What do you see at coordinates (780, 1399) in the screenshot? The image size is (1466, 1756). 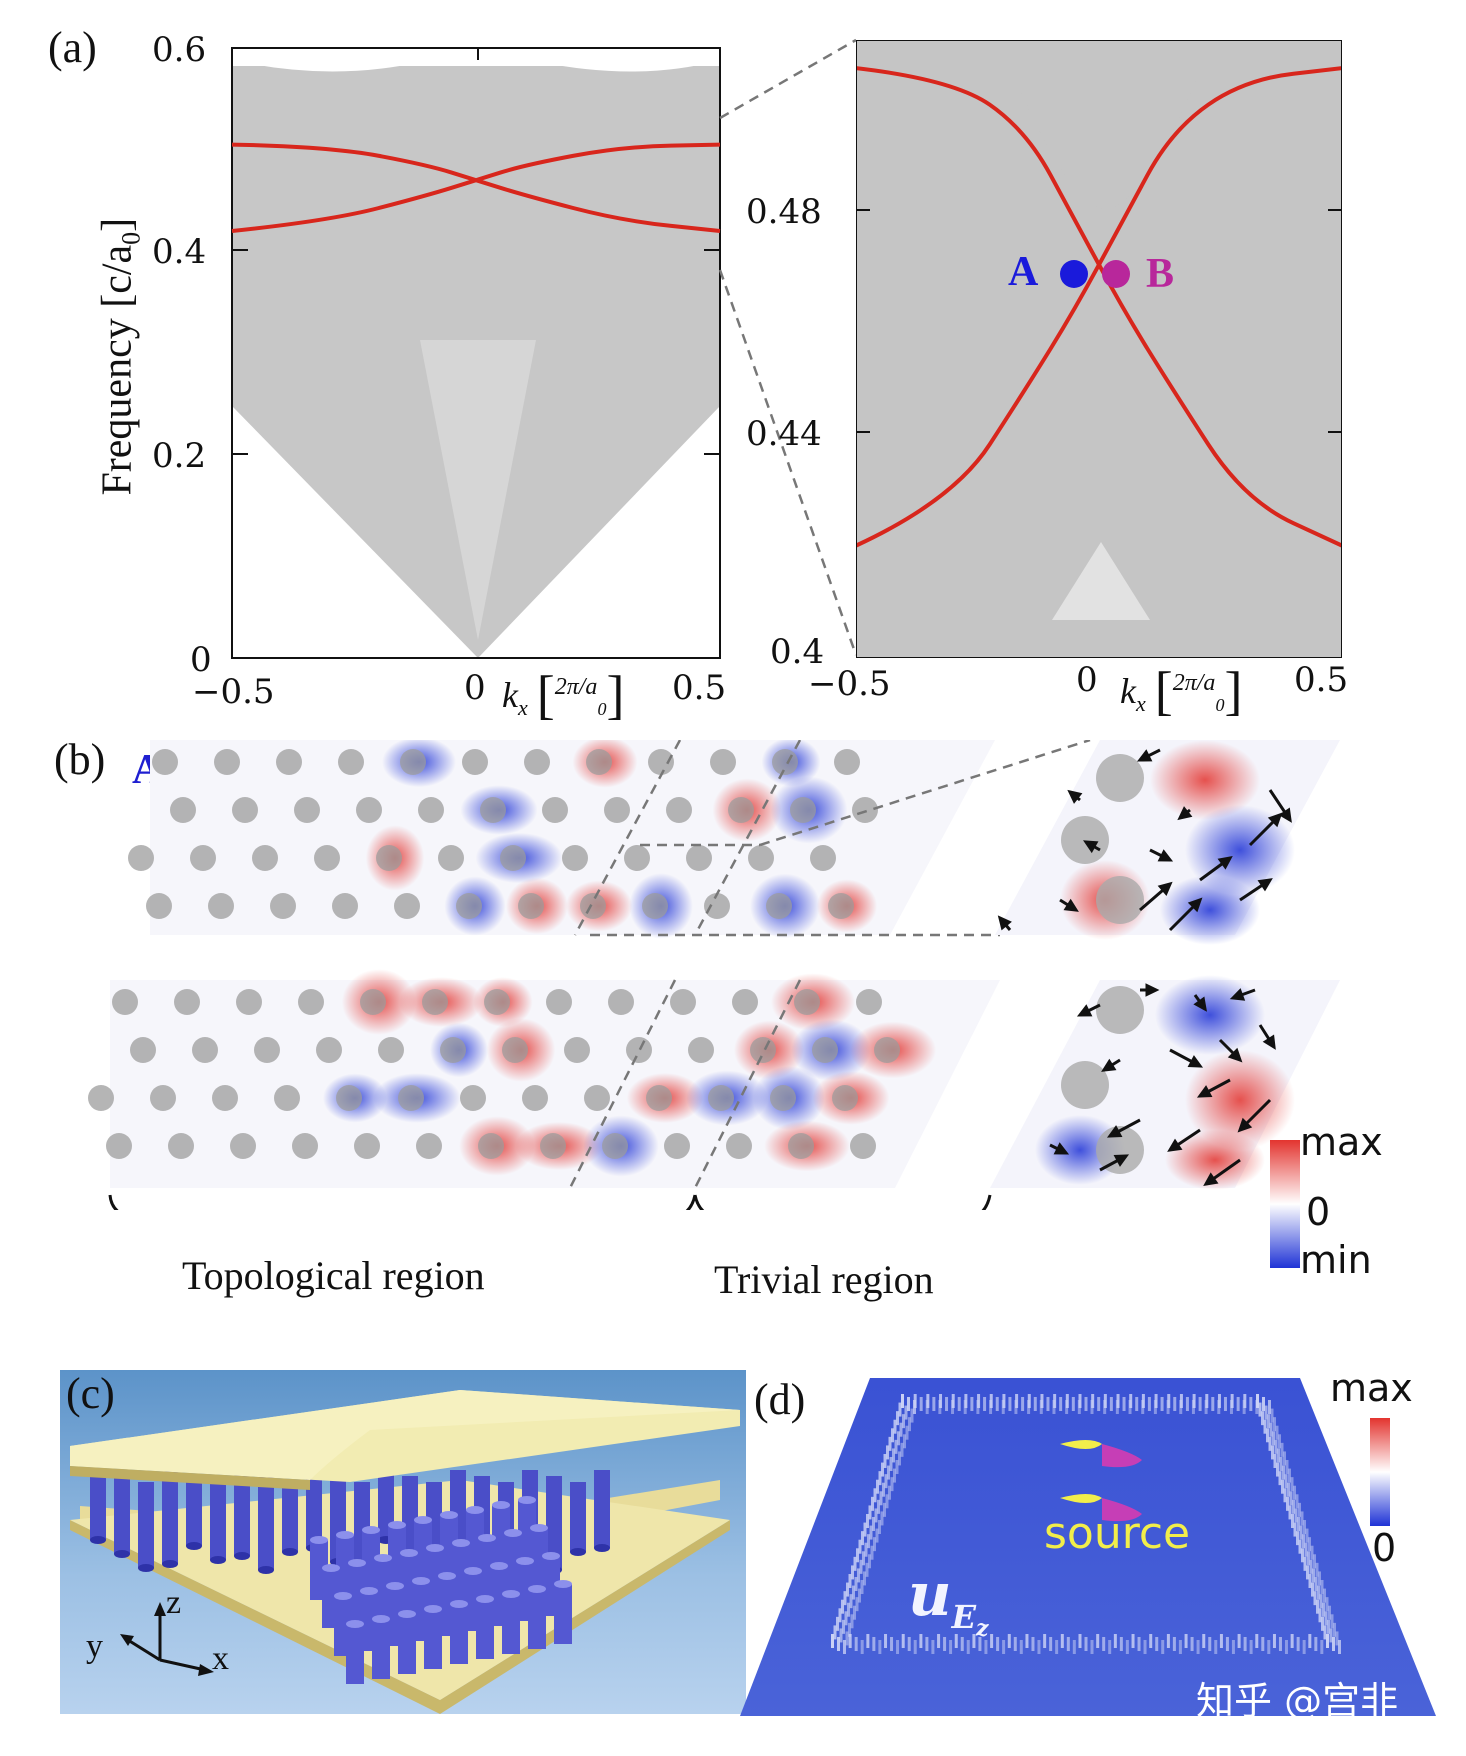 I see `panel-d-label: (d)` at bounding box center [780, 1399].